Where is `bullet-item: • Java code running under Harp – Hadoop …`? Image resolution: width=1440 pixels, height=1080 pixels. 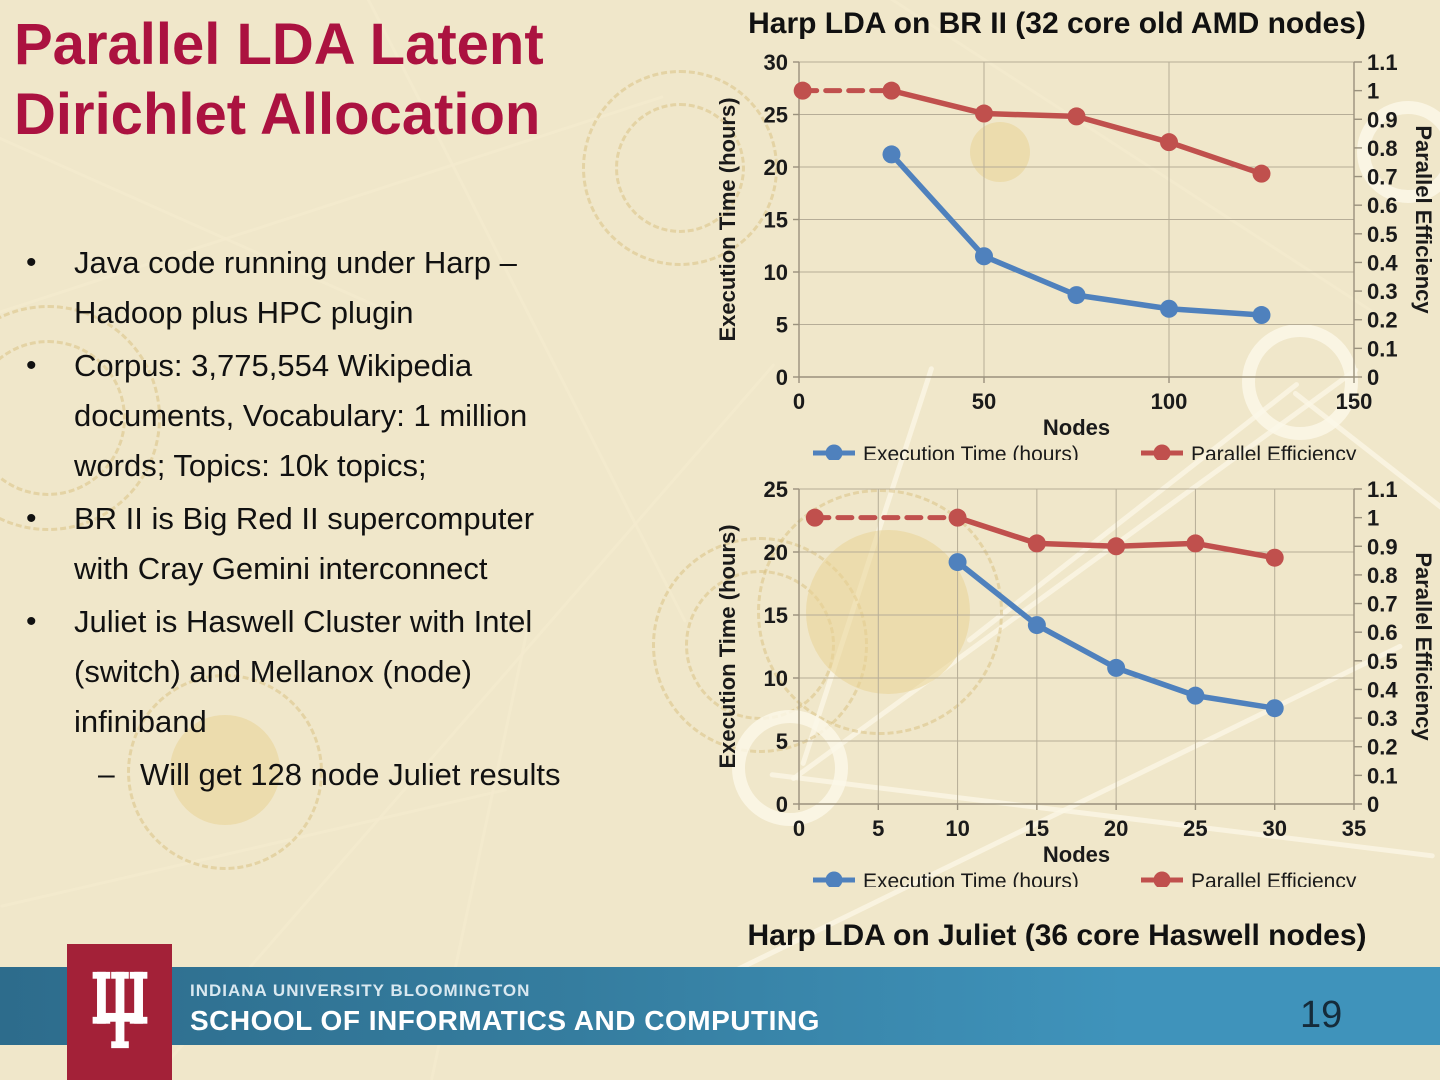
bullet-item: • Java code running under Harp – Hadoop … is located at coordinates (361, 288).